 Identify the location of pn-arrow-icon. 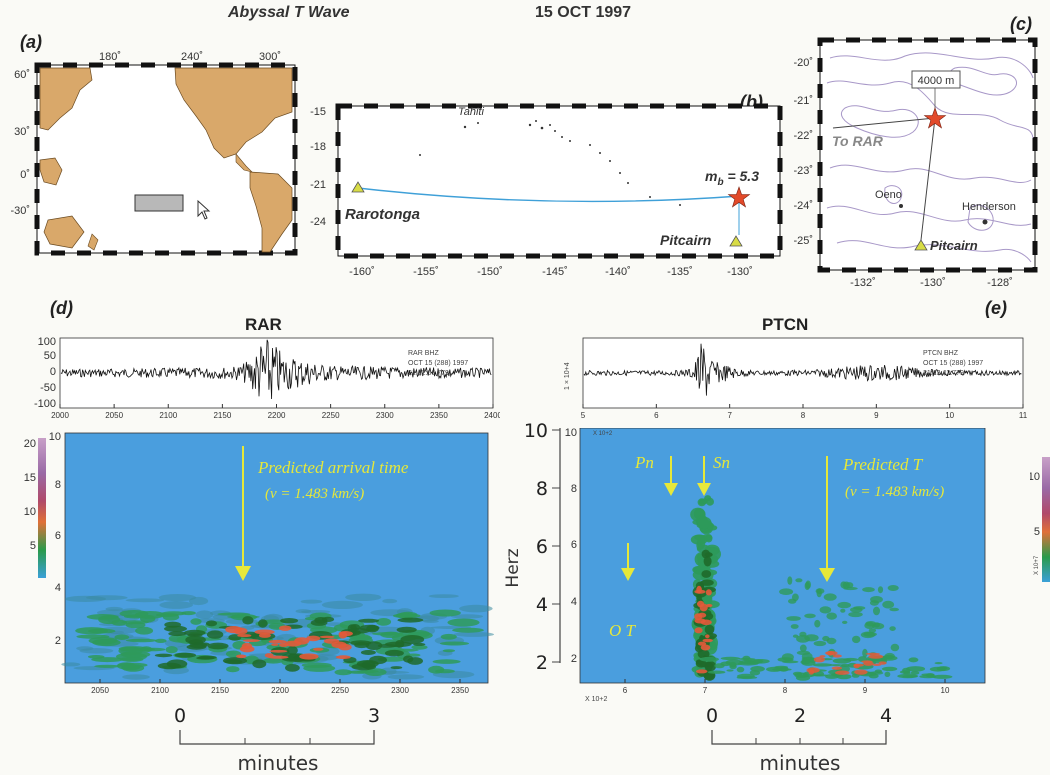
(671, 489).